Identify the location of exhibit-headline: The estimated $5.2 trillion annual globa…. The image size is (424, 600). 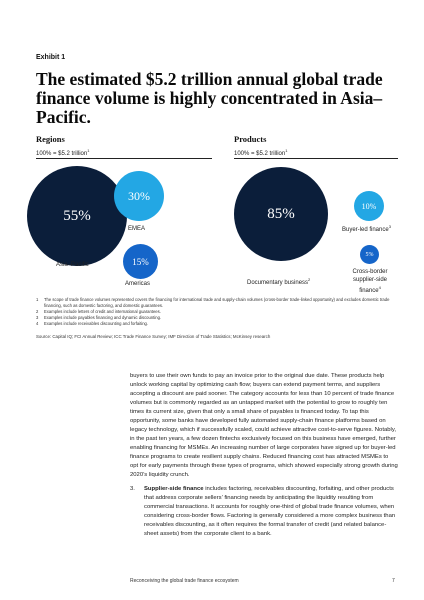
(209, 98).